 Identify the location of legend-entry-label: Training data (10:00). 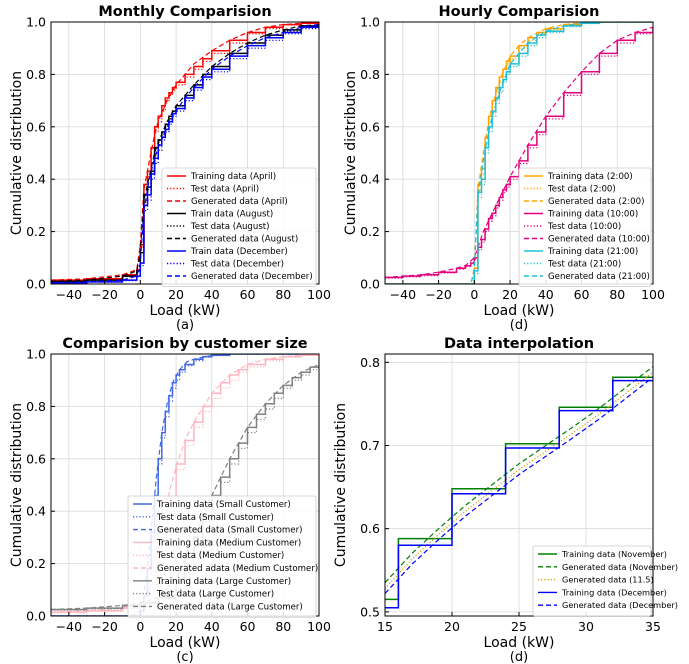
(592, 215).